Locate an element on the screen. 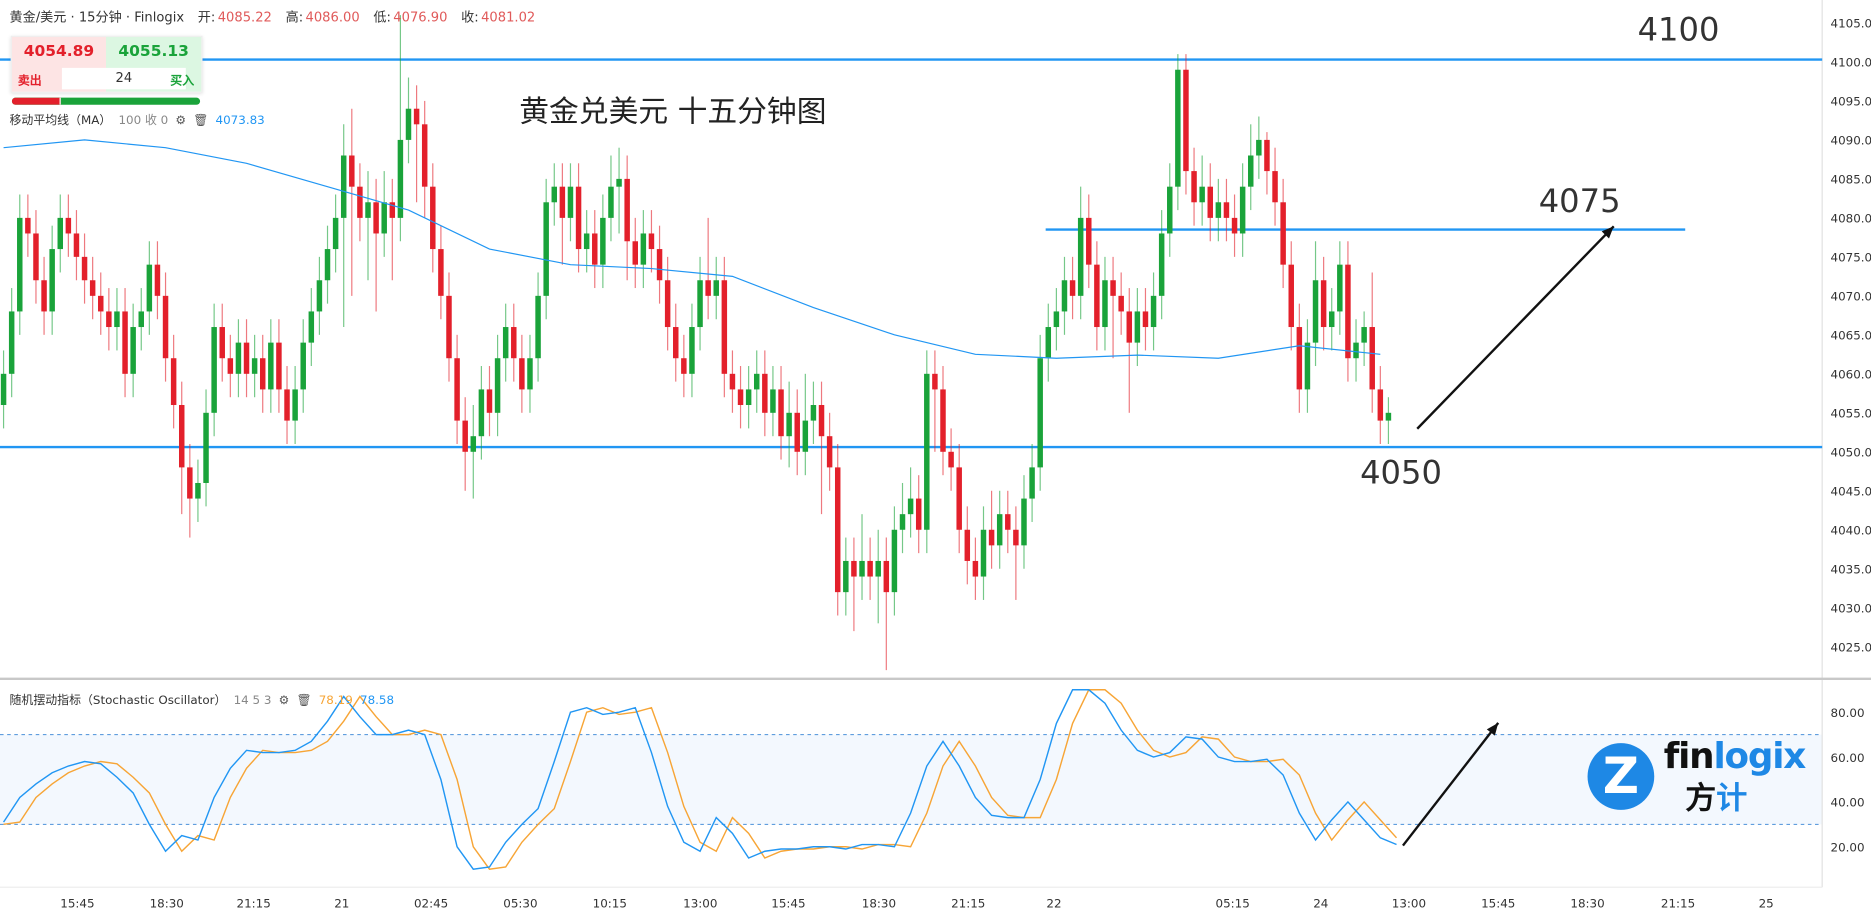 This screenshot has width=1871, height=918. stoch-params: 14 5 3 is located at coordinates (252, 701).